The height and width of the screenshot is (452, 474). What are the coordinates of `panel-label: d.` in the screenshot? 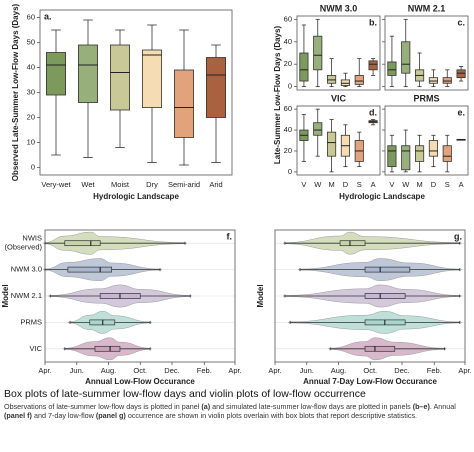 It's located at (373, 112).